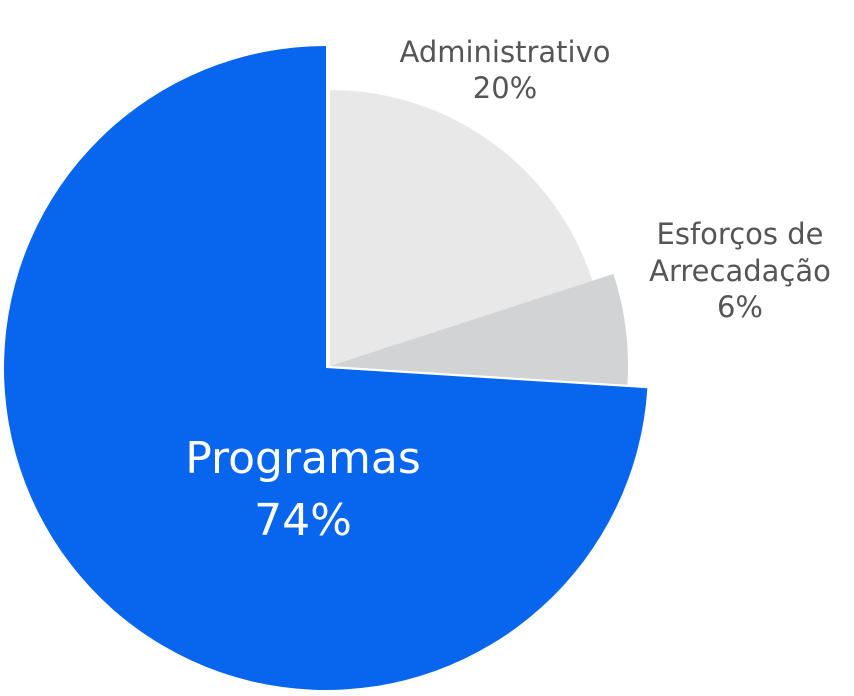  What do you see at coordinates (479, 329) in the screenshot?
I see `pie-slice-esfor-os-de-arrecada-o` at bounding box center [479, 329].